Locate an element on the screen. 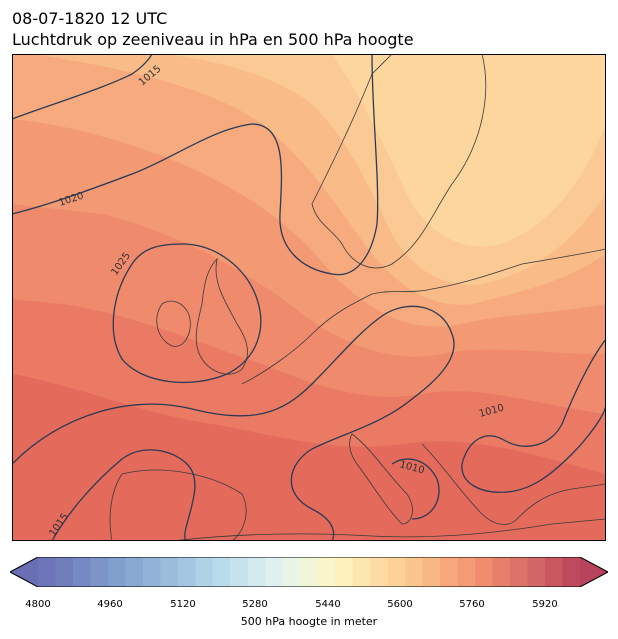 Image resolution: width=618 pixels, height=639 pixels. colorbar-tick-label: 5280 is located at coordinates (255, 604).